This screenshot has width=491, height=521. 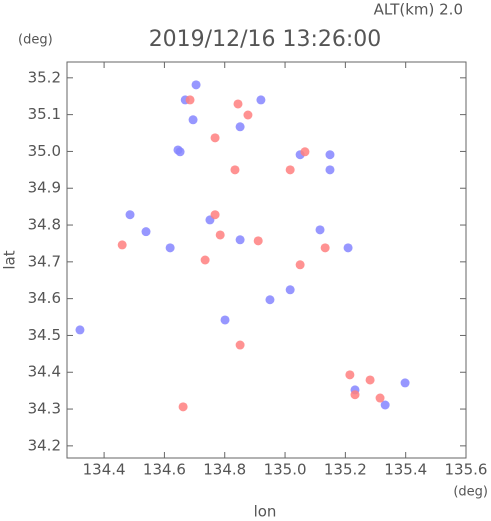 What do you see at coordinates (44, 372) in the screenshot?
I see `y-tick-label: 34.4` at bounding box center [44, 372].